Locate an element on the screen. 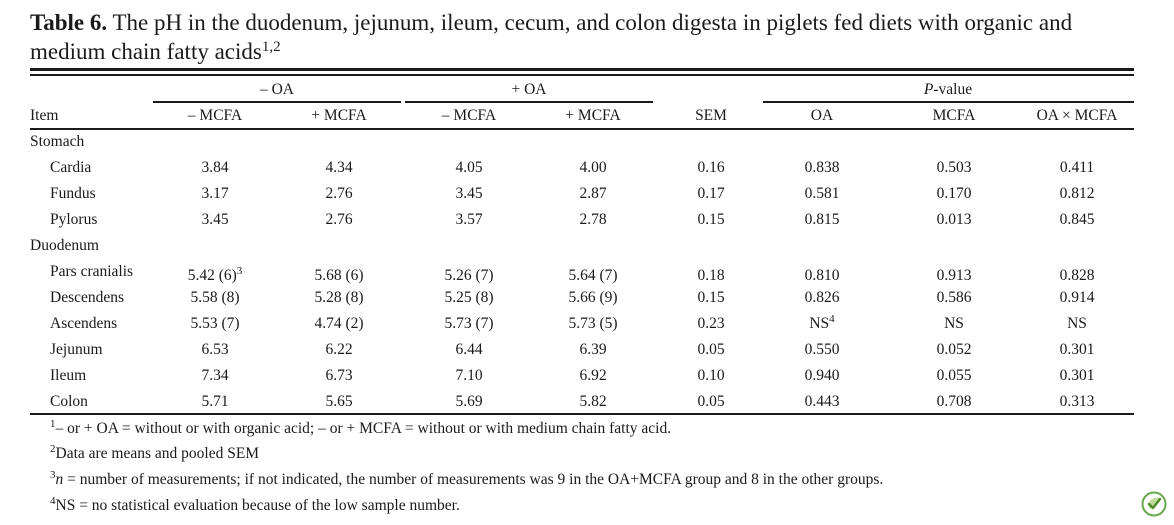 Image resolution: width=1174 pixels, height=525 pixels. col-header-item: Item is located at coordinates (44, 115).